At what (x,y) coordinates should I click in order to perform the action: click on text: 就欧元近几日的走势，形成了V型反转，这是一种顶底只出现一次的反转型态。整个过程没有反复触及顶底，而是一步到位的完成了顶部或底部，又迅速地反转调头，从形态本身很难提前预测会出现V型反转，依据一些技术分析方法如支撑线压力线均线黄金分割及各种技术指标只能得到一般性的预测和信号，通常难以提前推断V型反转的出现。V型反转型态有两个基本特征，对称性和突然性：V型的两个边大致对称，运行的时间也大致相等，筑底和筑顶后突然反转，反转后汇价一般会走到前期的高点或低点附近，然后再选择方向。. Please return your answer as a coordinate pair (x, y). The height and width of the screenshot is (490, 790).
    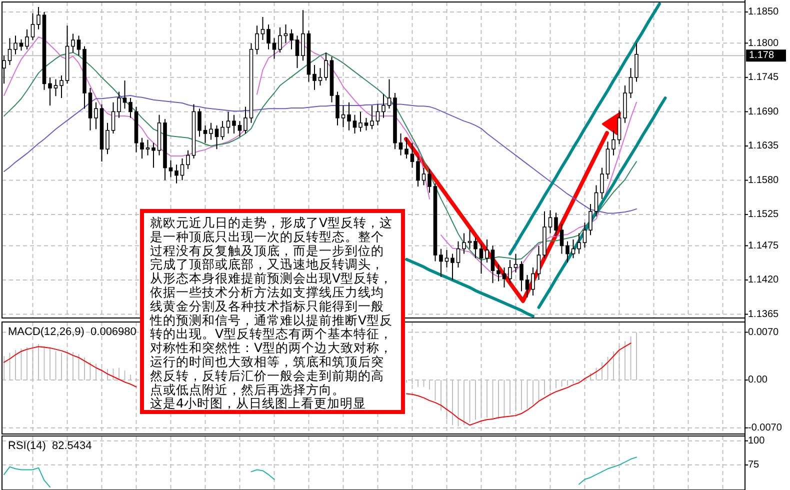
    Looking at the image, I should click on (271, 306).